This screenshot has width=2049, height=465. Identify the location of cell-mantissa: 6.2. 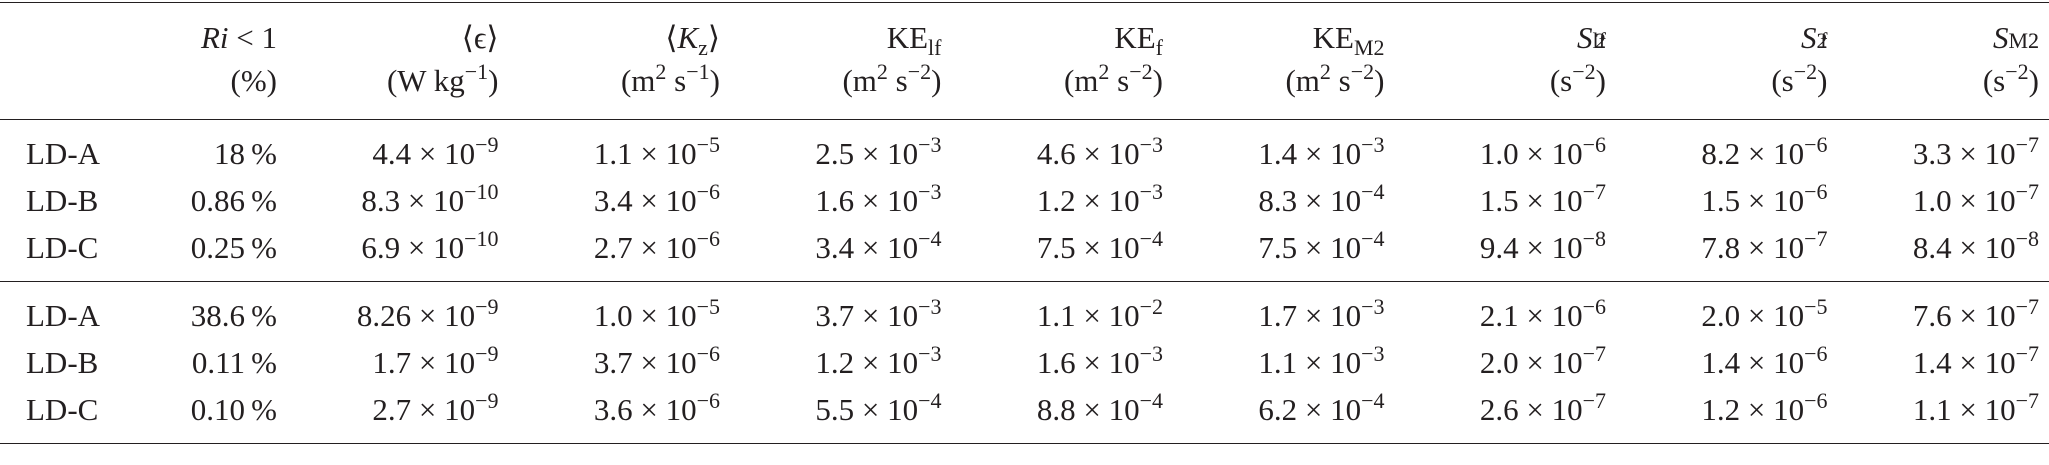
(1278, 409).